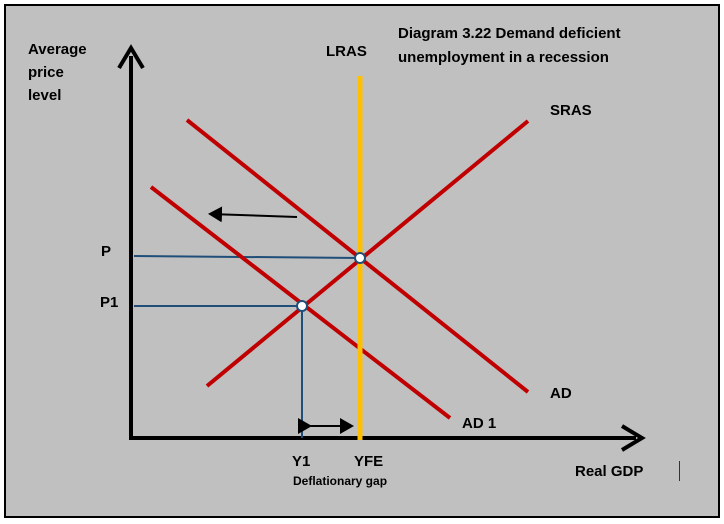  What do you see at coordinates (633, 438) in the screenshot?
I see `x-axis-arrowhead` at bounding box center [633, 438].